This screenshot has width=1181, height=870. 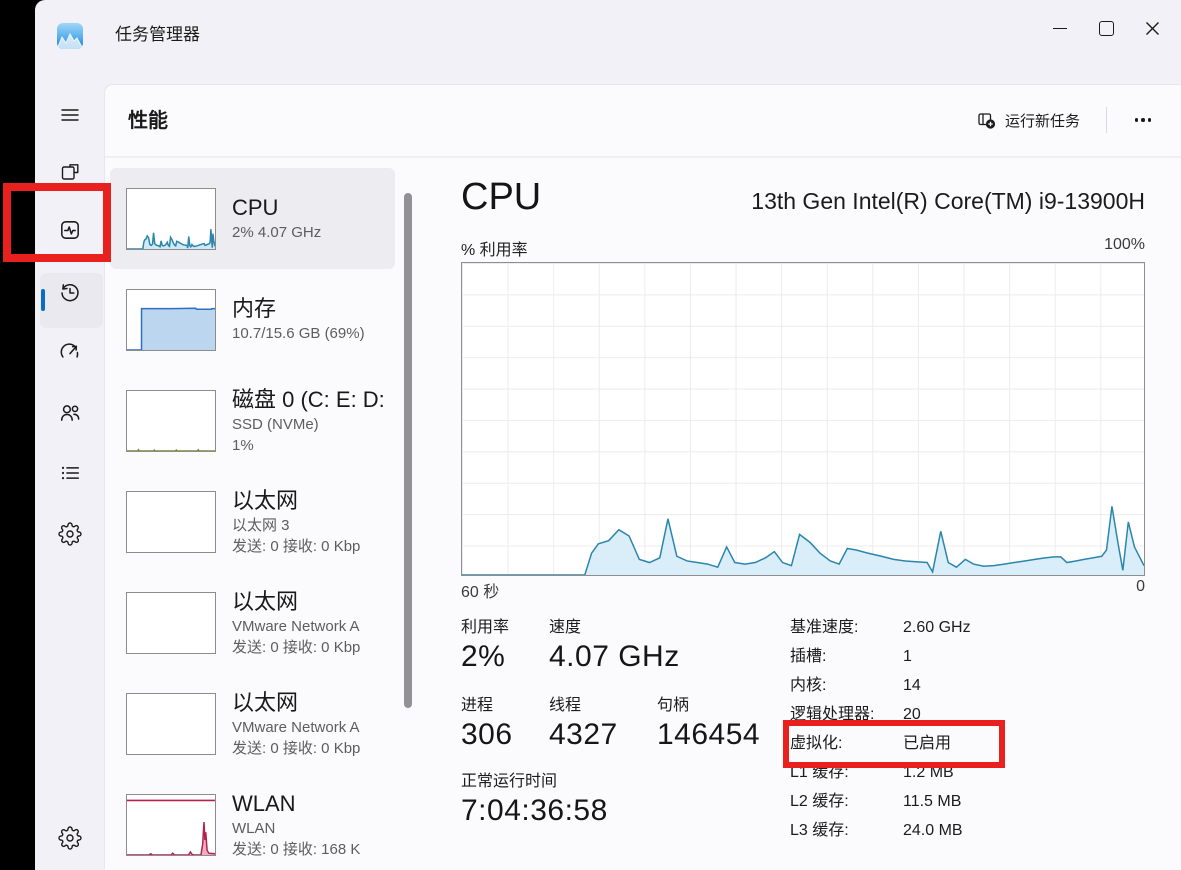 I want to click on users-icon, so click(x=70, y=413).